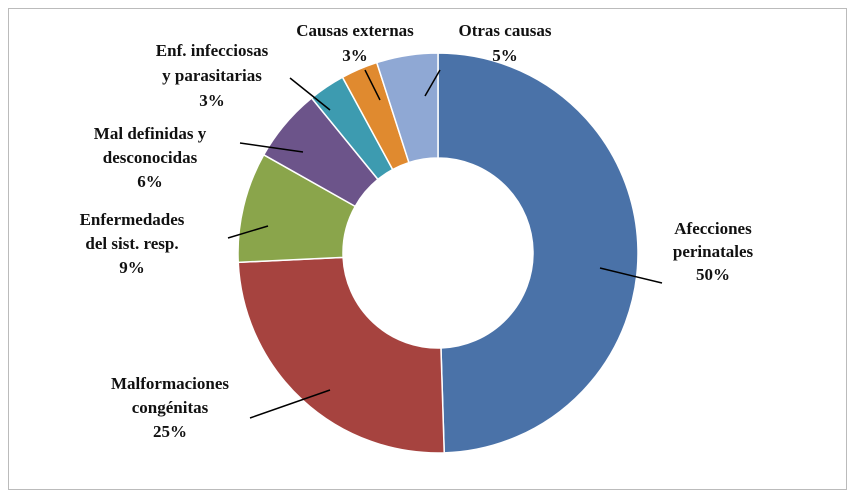 The width and height of the screenshot is (855, 499). I want to click on value-label: 6%, so click(150, 181).